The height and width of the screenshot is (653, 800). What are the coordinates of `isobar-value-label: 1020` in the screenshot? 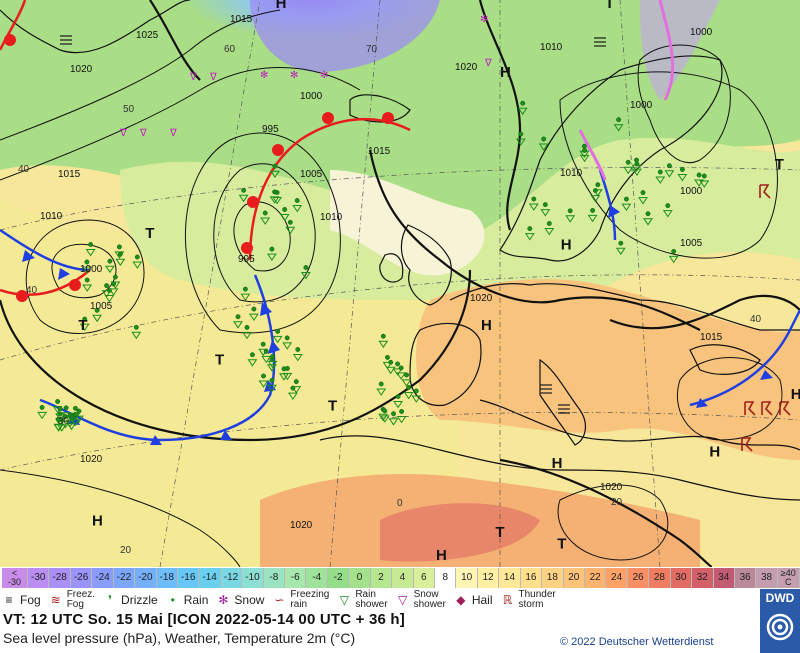 It's located at (481, 298).